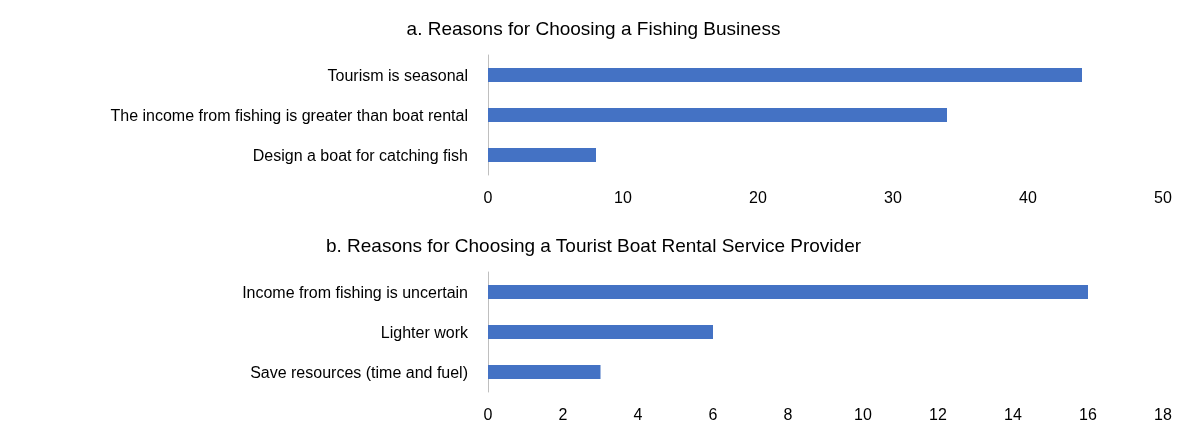 The height and width of the screenshot is (434, 1187). What do you see at coordinates (1163, 197) in the screenshot?
I see `x-tick-label: 50` at bounding box center [1163, 197].